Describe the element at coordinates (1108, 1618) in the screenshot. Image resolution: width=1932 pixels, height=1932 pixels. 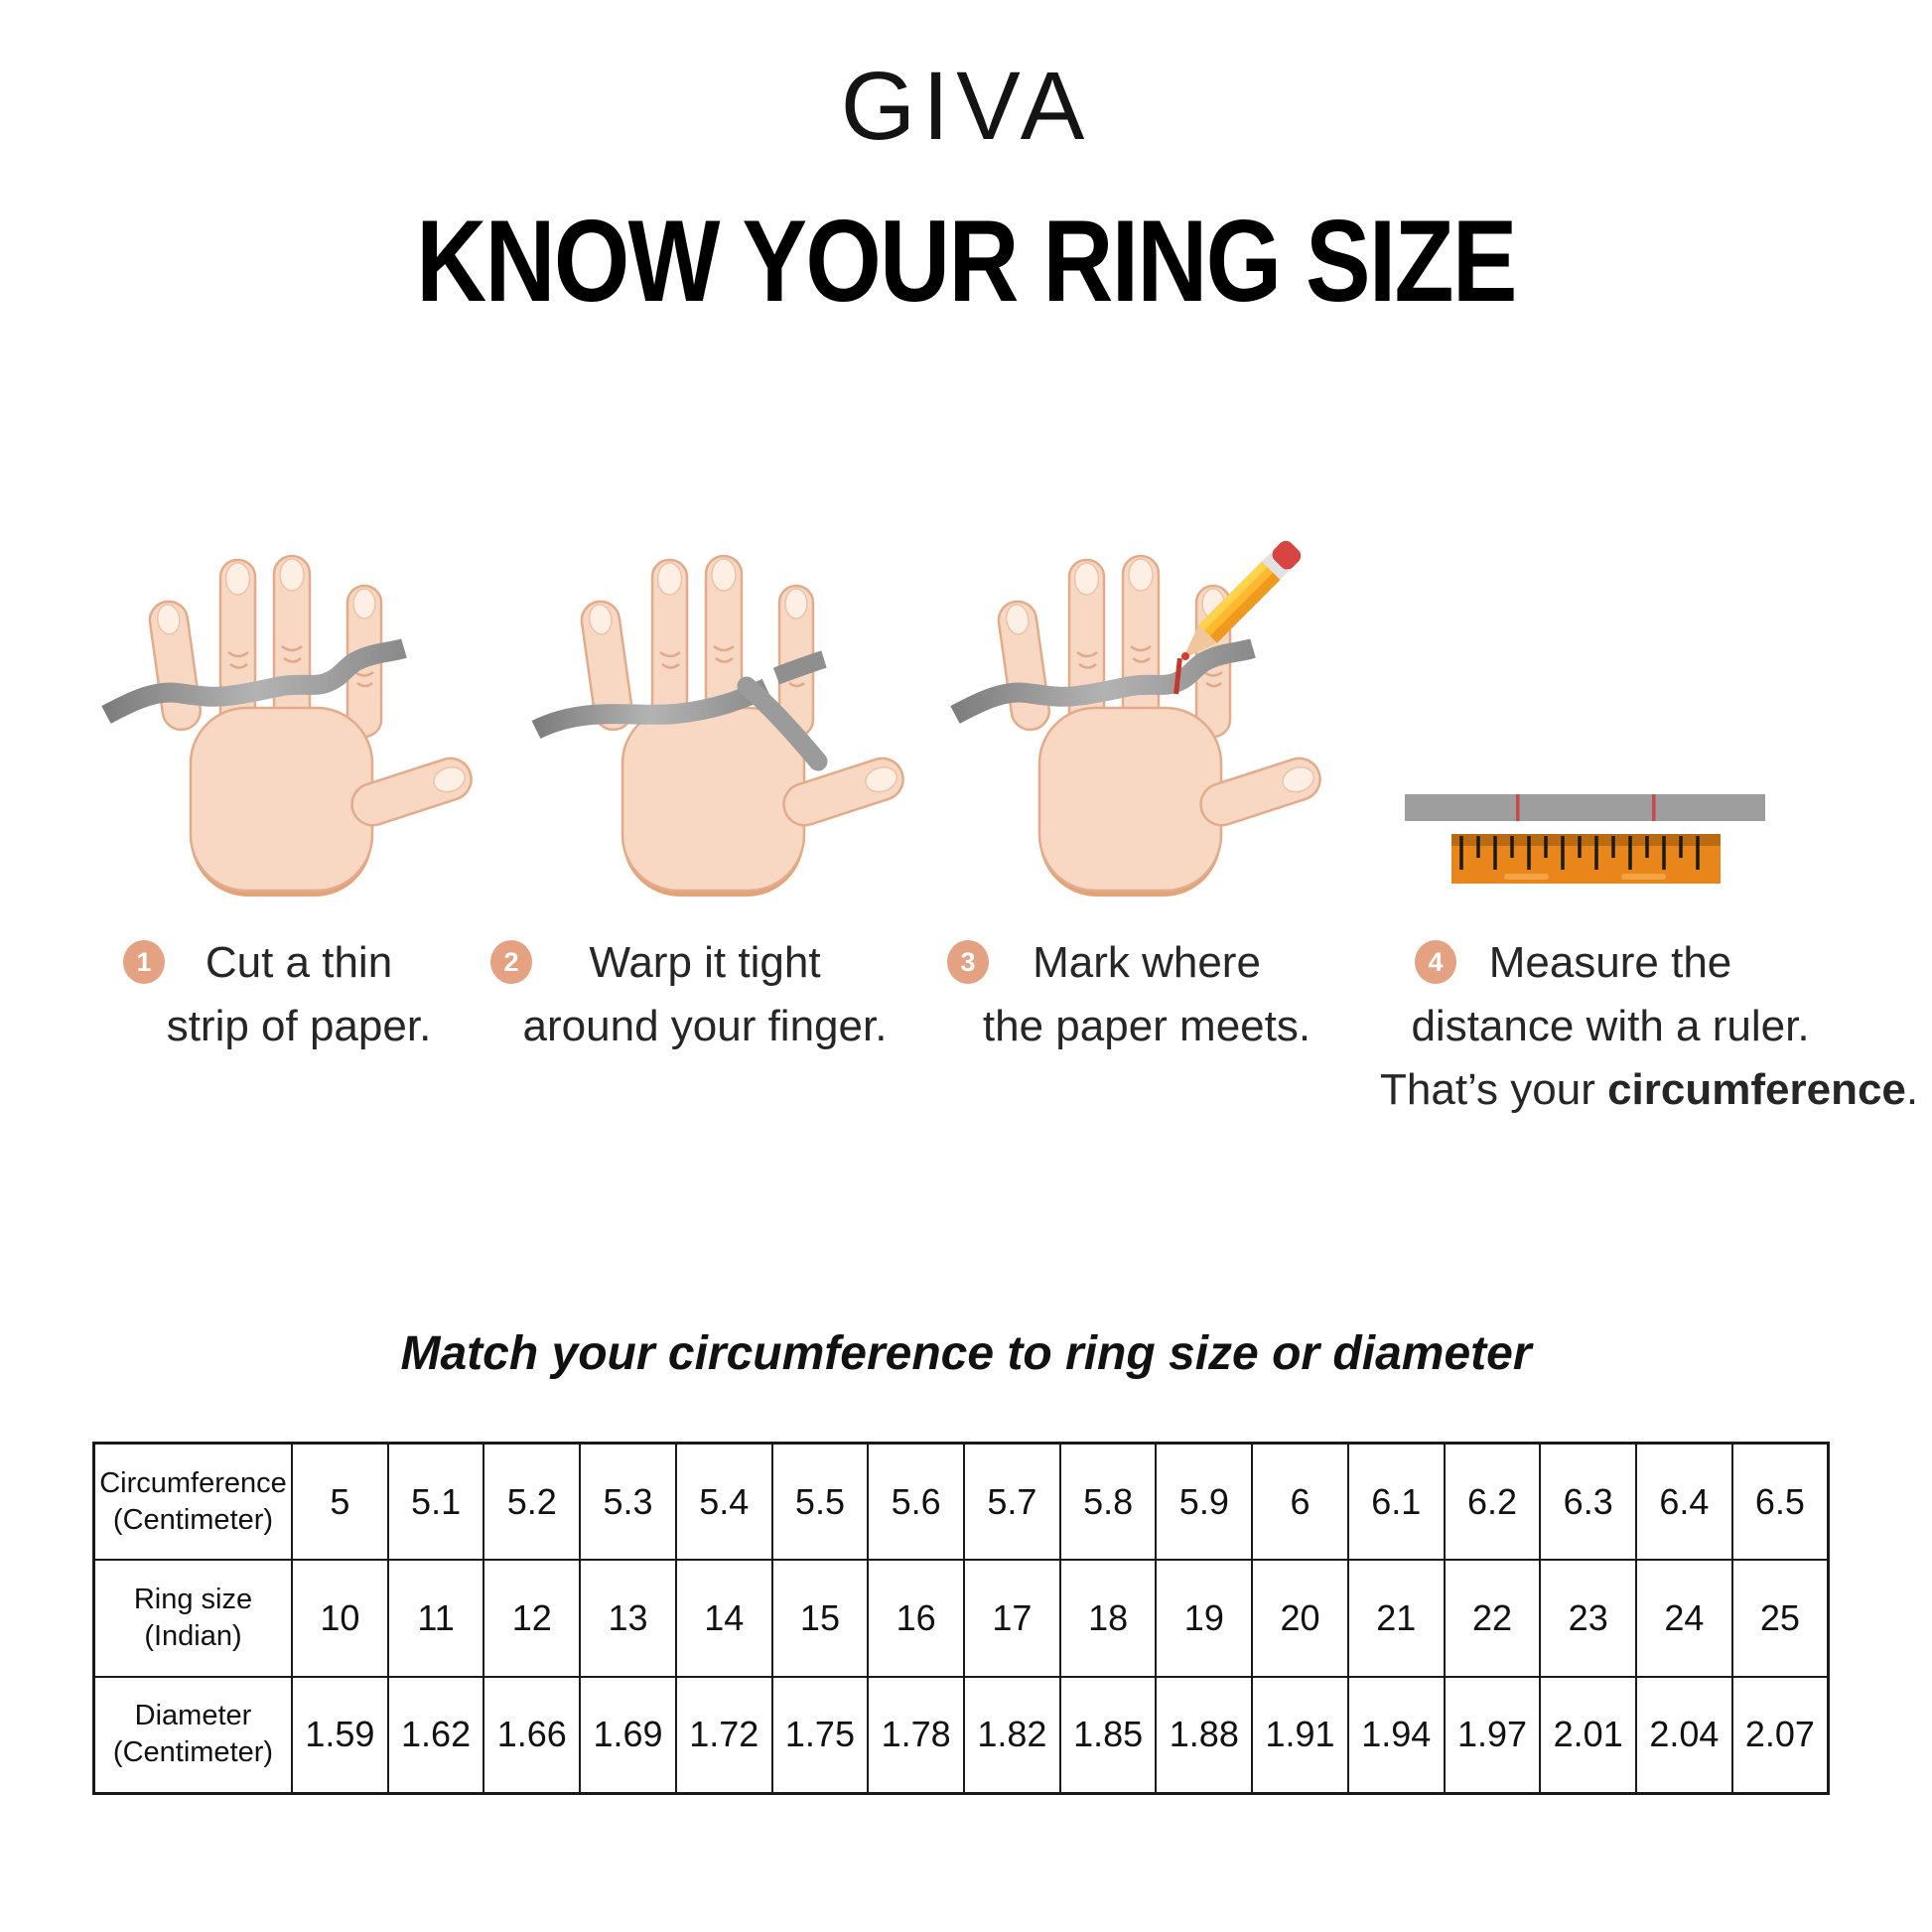
I see `table-cell: 18` at that location.